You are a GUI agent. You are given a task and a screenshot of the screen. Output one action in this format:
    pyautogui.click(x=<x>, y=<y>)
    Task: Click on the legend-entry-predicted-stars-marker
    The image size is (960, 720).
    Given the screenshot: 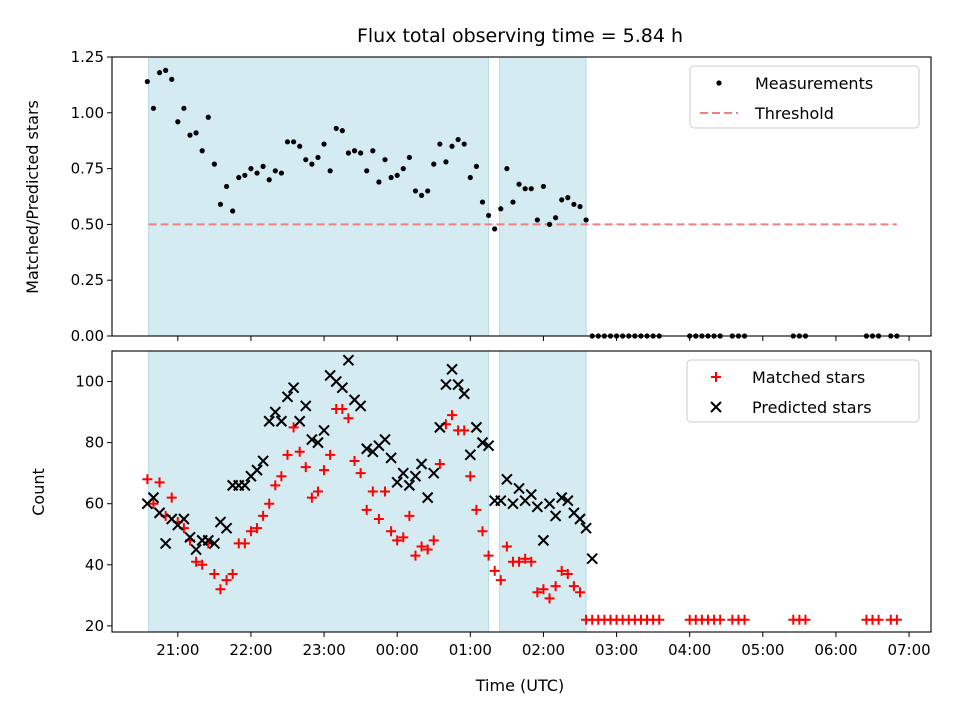 What is the action you would take?
    pyautogui.click(x=716, y=407)
    